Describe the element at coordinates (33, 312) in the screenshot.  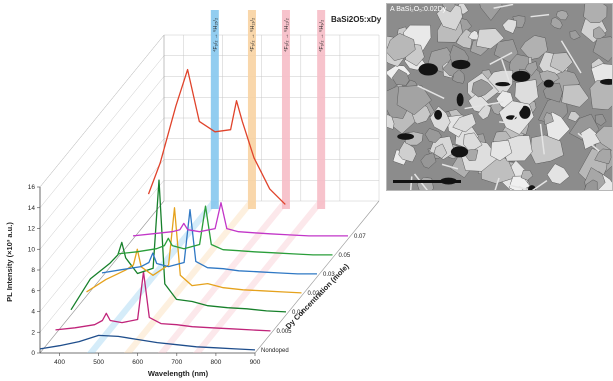
I see `y-tick-label: 4` at that location.